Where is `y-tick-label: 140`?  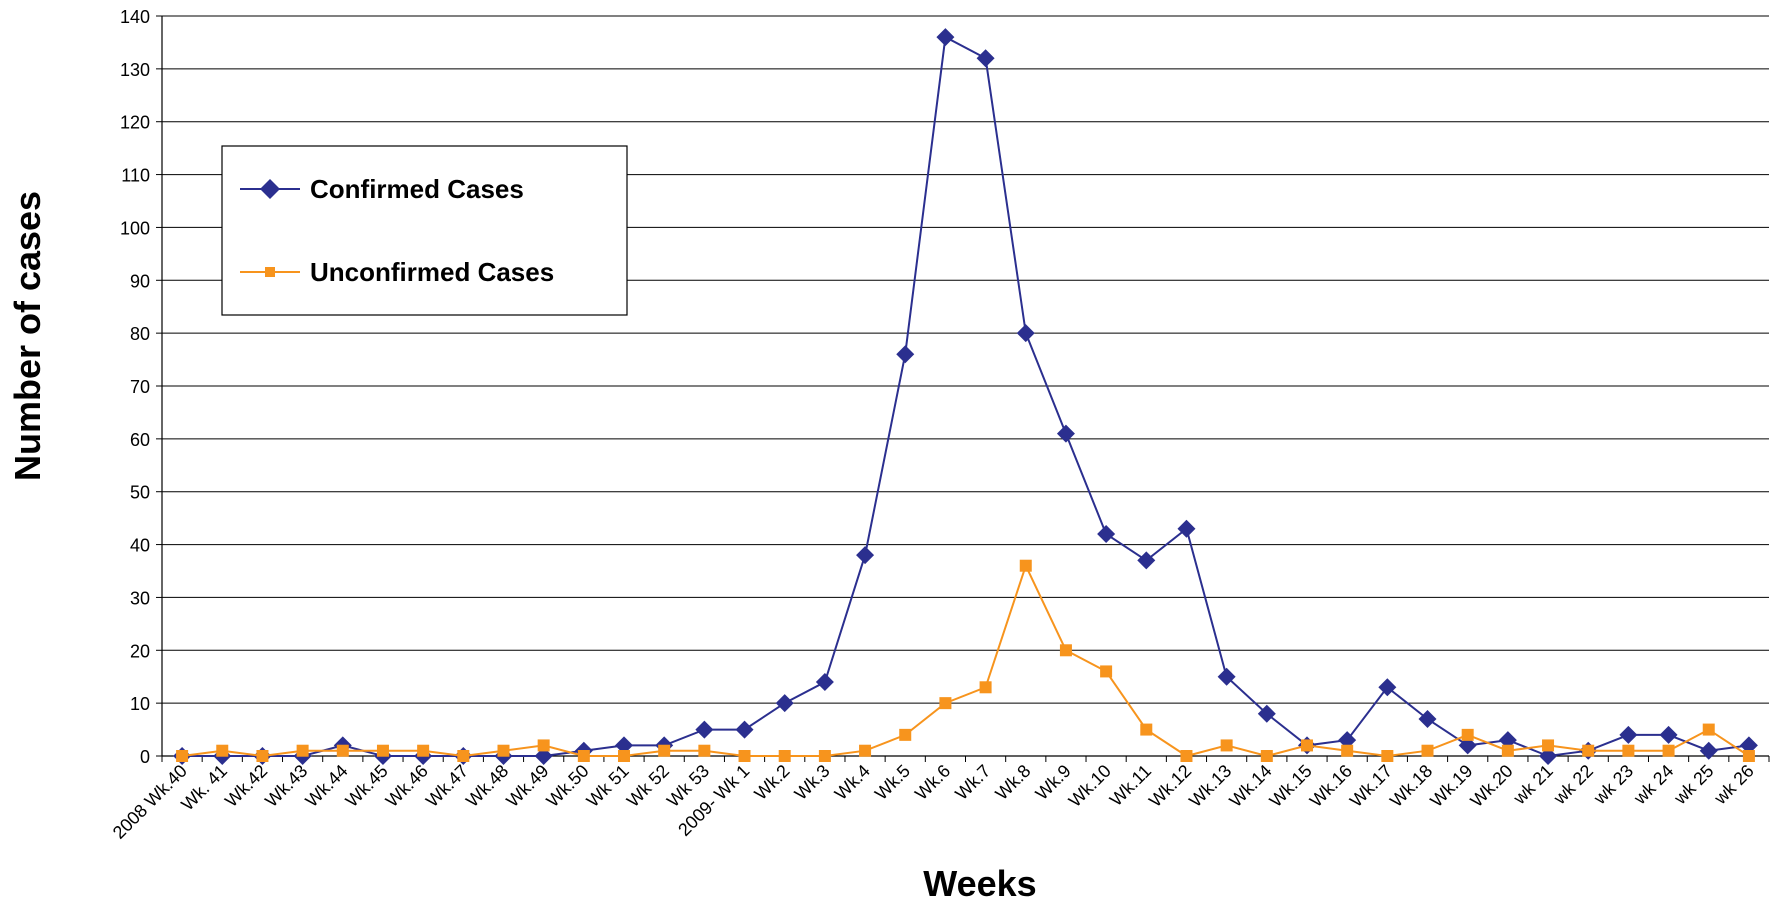
y-tick-label: 140 is located at coordinates (135, 17).